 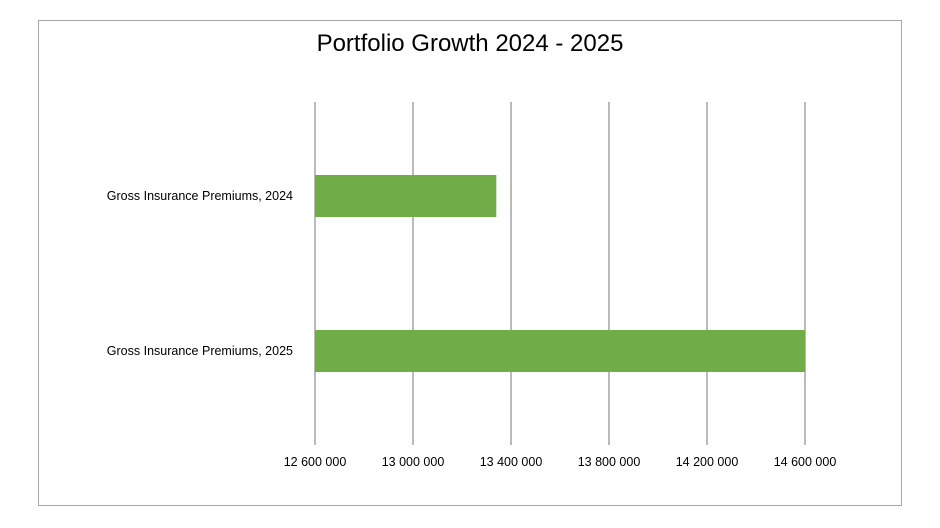 What do you see at coordinates (511, 462) in the screenshot?
I see `x-tick-label: 13 400 000` at bounding box center [511, 462].